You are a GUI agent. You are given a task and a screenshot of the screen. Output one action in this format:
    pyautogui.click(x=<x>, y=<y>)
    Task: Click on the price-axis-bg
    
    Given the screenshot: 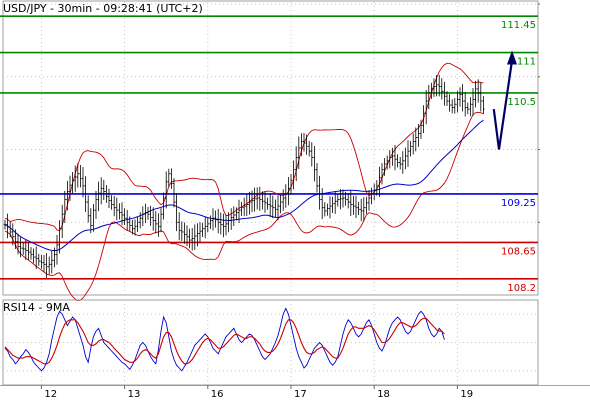 What is the action you would take?
    pyautogui.click(x=565, y=200)
    